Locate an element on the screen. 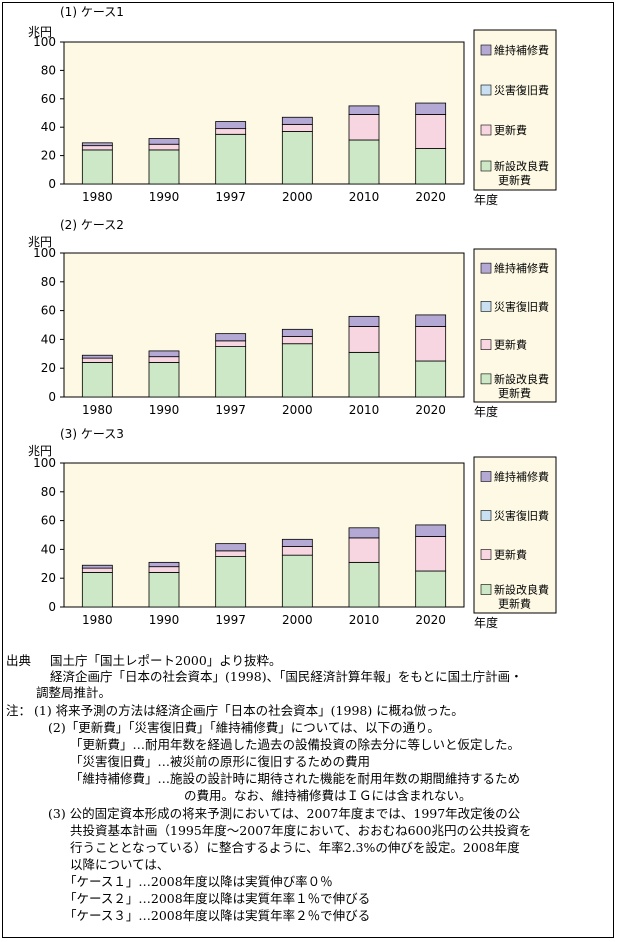 This screenshot has width=618, height=942. note-2c: 「維持補修費」…施設の設計時に期待された機能を耐用年数の期間維持するため is located at coordinates (295, 778).